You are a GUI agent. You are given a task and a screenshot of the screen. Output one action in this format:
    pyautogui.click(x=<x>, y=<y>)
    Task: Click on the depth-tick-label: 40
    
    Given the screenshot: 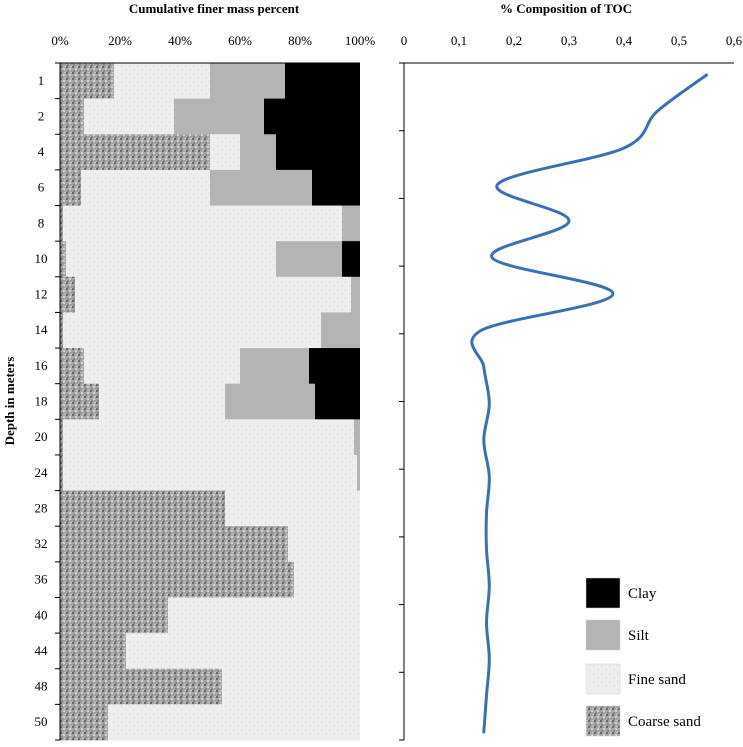 What is the action you would take?
    pyautogui.click(x=41, y=614)
    